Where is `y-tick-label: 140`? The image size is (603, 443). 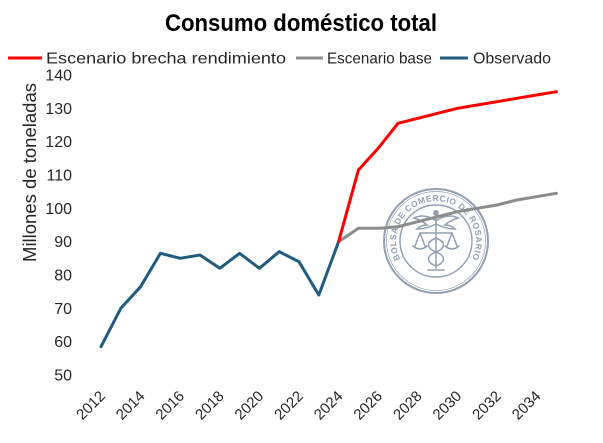
y-tick-label: 140 is located at coordinates (58, 76).